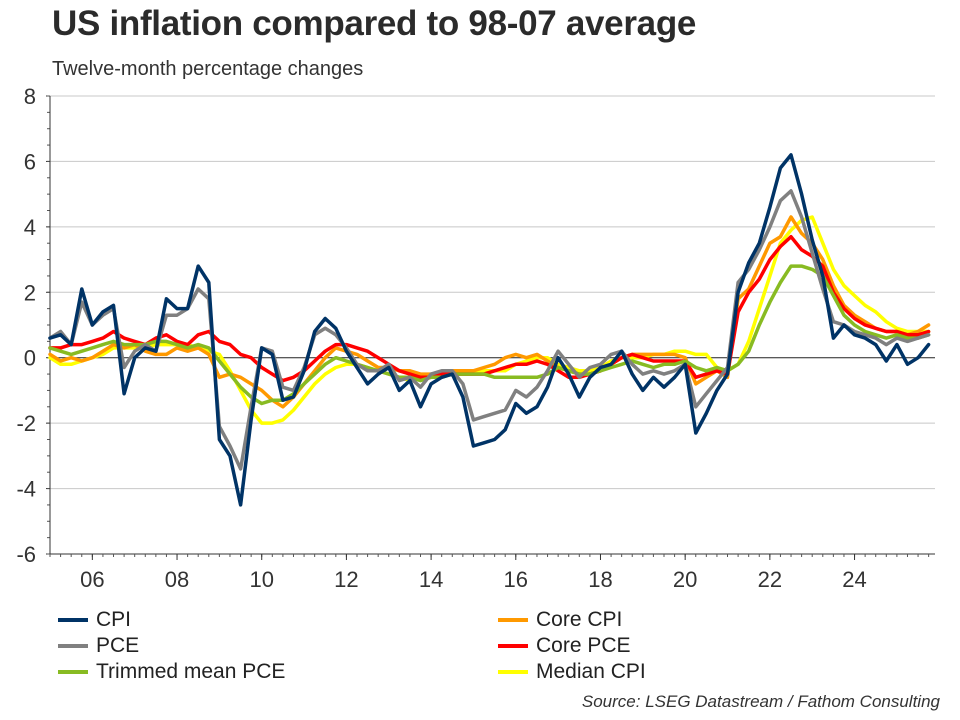 This screenshot has height=720, width=960. I want to click on legend-item-cpi: CPI, so click(94, 620).